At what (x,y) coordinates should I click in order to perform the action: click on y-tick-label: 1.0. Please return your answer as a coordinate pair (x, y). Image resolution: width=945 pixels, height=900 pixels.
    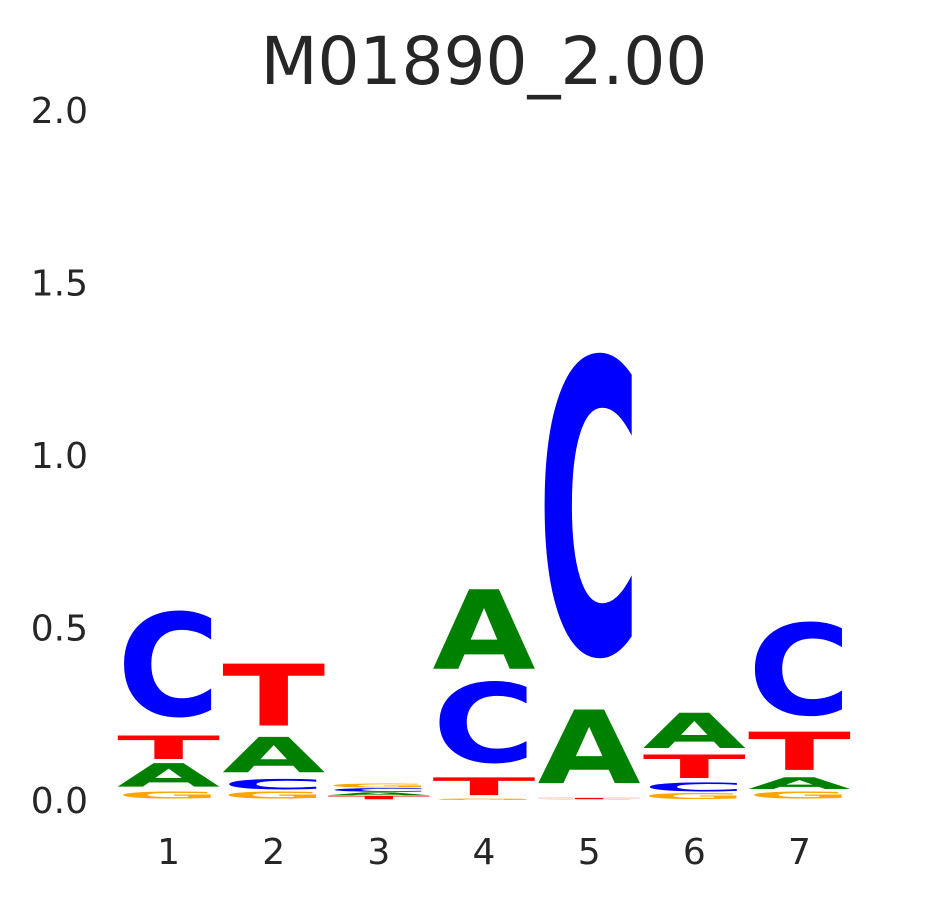
    Looking at the image, I should click on (59, 456).